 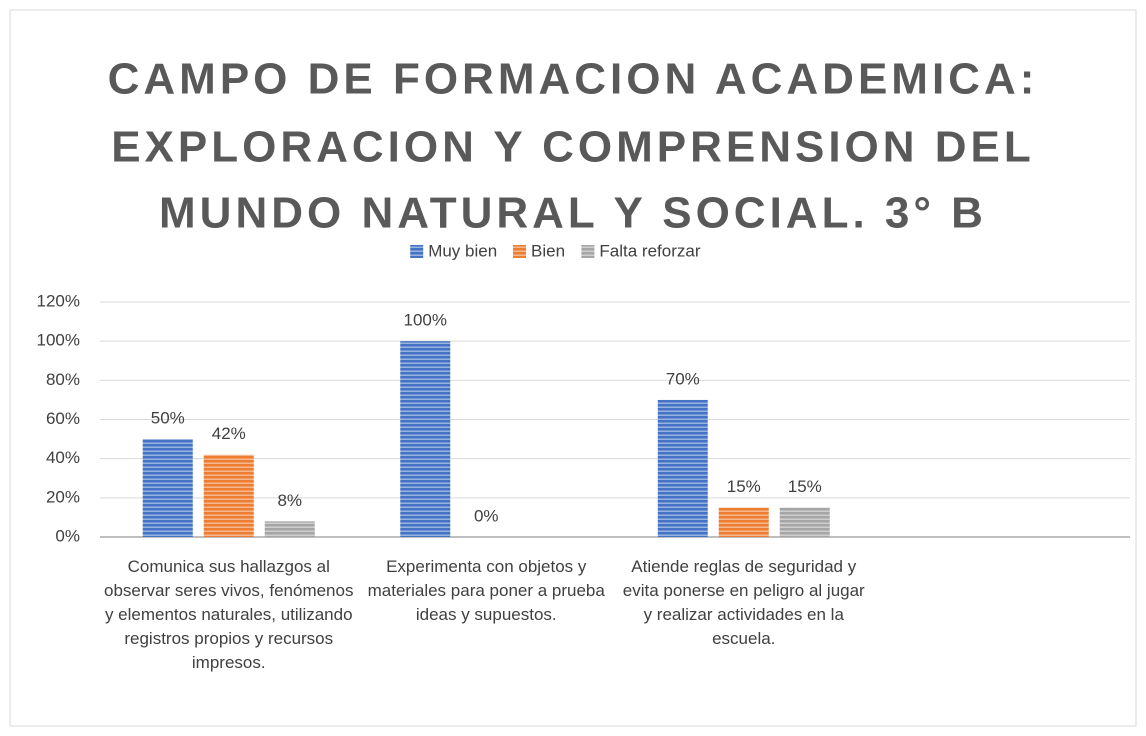 What do you see at coordinates (462, 250) in the screenshot?
I see `legend-label: Muy bien` at bounding box center [462, 250].